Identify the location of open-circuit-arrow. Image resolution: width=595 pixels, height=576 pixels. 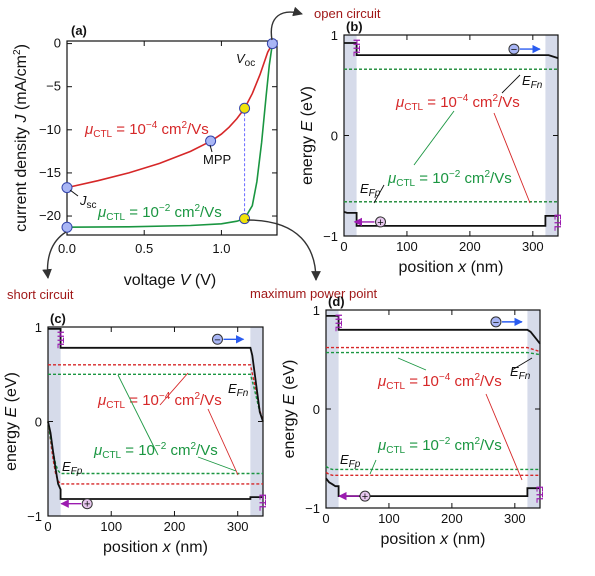
(286, 23).